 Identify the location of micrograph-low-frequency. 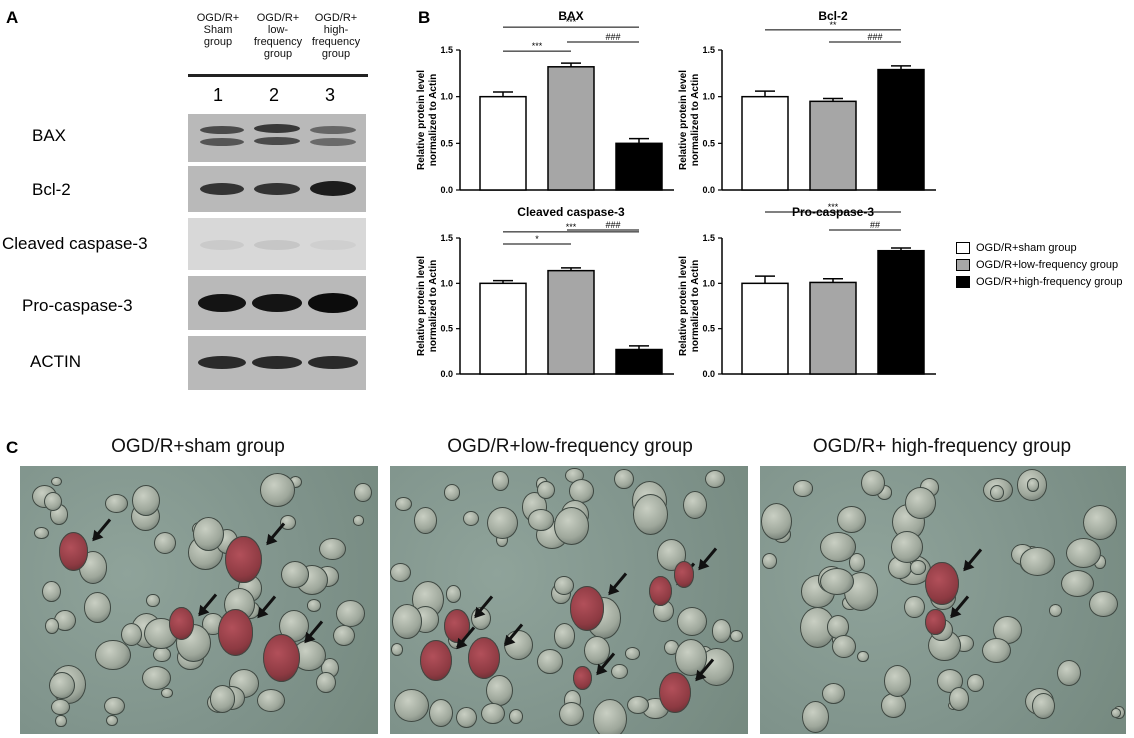
(569, 600).